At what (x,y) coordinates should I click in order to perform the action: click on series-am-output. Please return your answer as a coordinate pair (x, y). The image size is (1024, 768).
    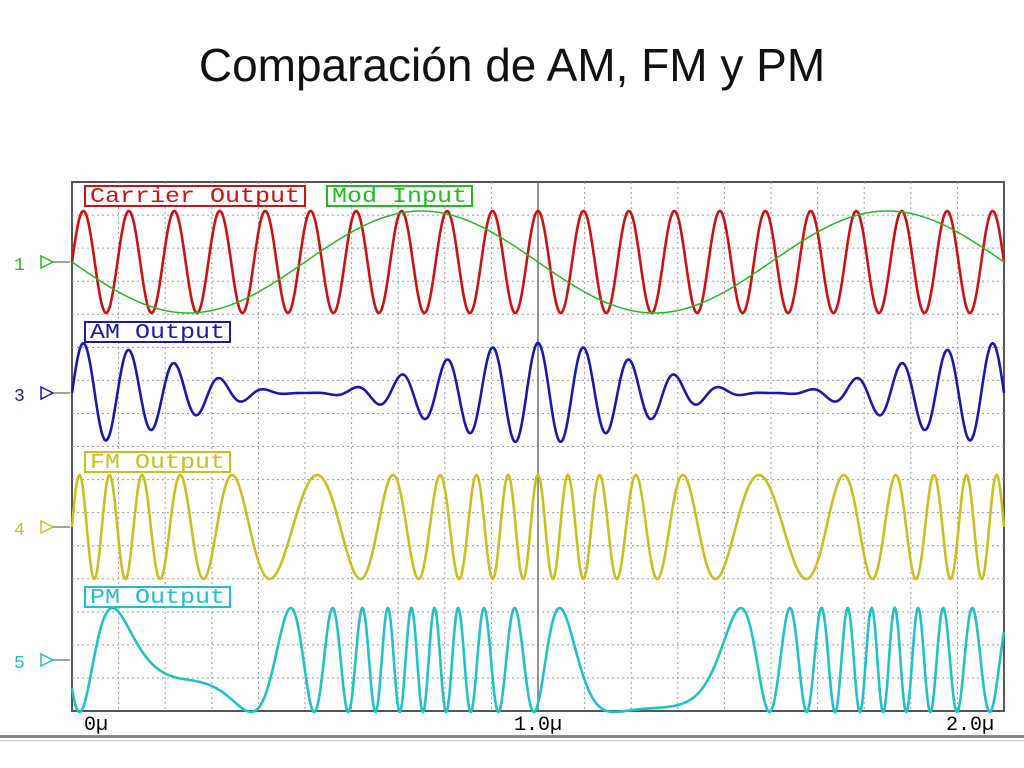
    Looking at the image, I should click on (538, 392).